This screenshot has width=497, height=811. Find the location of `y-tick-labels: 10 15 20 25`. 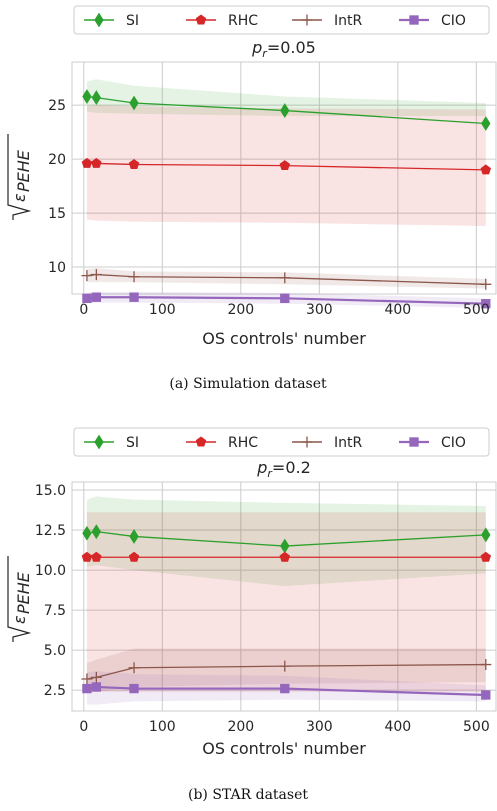

y-tick-labels: 10 15 20 25 is located at coordinates (57, 187).